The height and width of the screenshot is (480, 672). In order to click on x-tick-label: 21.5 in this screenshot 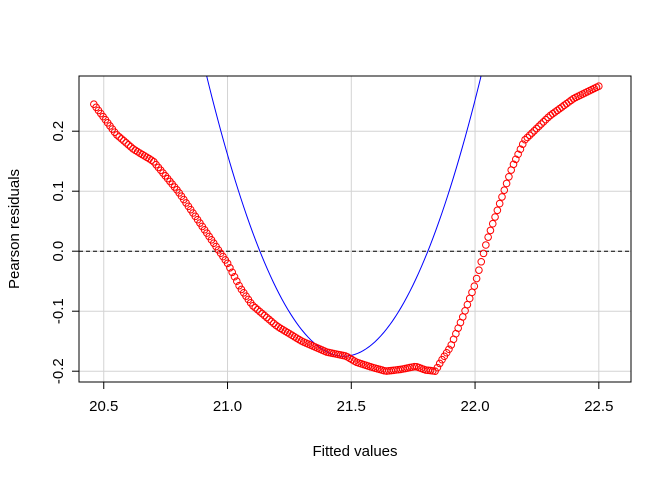, I will do `click(351, 406)`.